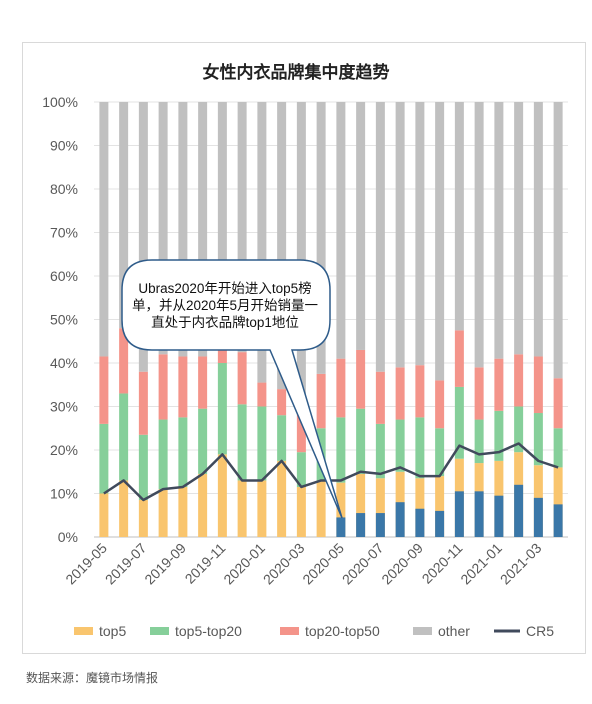  What do you see at coordinates (64, 189) in the screenshot?
I see `y-tick-label: 80%` at bounding box center [64, 189].